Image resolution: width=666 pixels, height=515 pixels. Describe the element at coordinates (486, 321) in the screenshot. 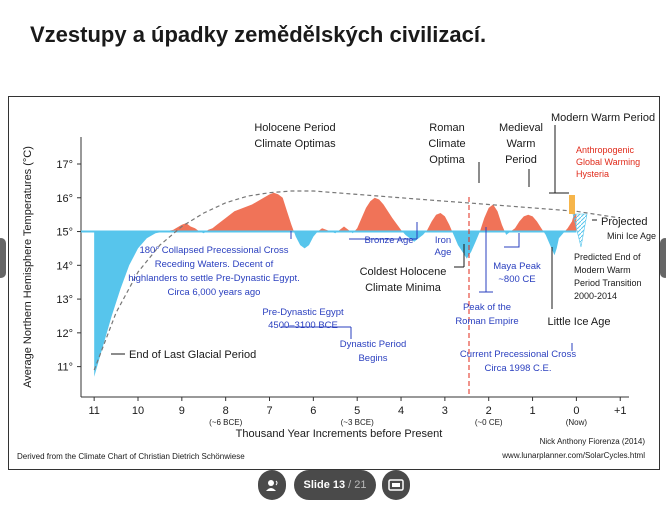

I see `annotation-roman-peak-2: Roman Empire` at that location.